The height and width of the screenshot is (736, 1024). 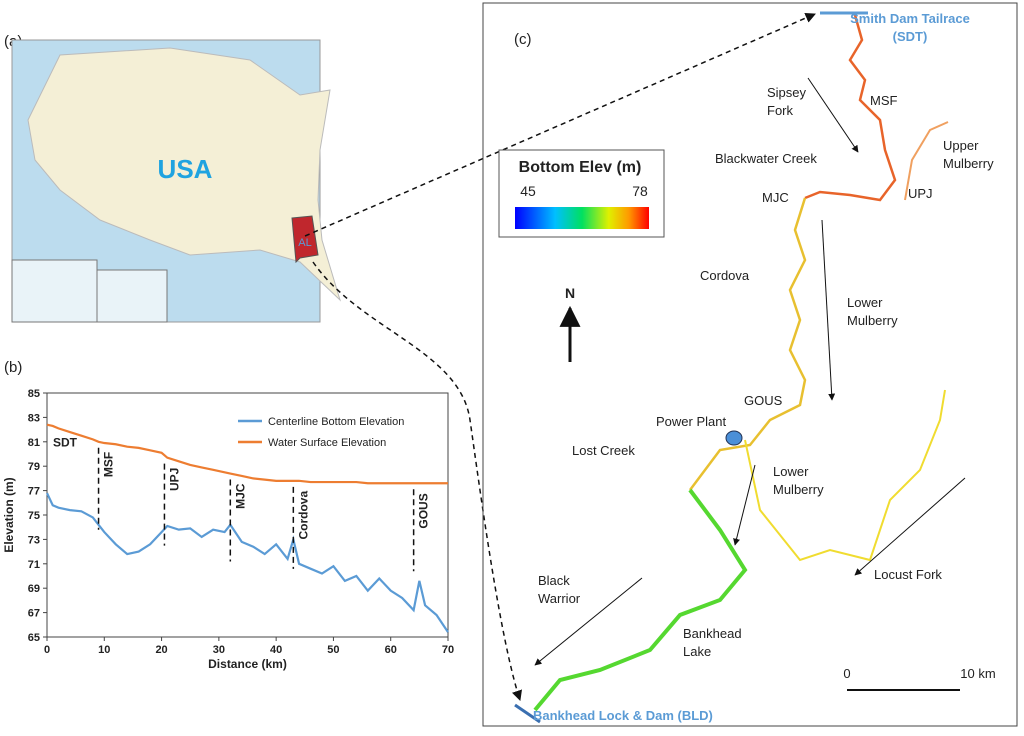 What do you see at coordinates (333, 650) in the screenshot?
I see `x-tick-label: 50` at bounding box center [333, 650].